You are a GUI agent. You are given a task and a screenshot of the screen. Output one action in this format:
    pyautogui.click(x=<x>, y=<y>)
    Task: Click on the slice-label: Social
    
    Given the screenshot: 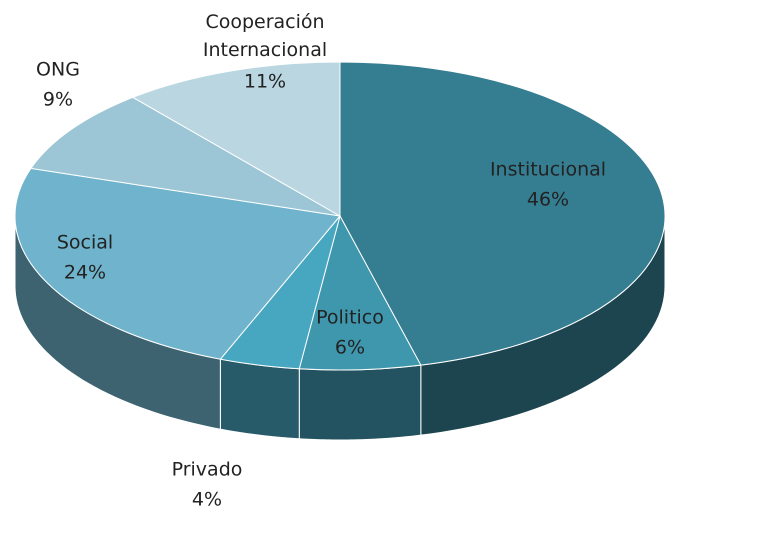 What is the action you would take?
    pyautogui.click(x=85, y=243)
    